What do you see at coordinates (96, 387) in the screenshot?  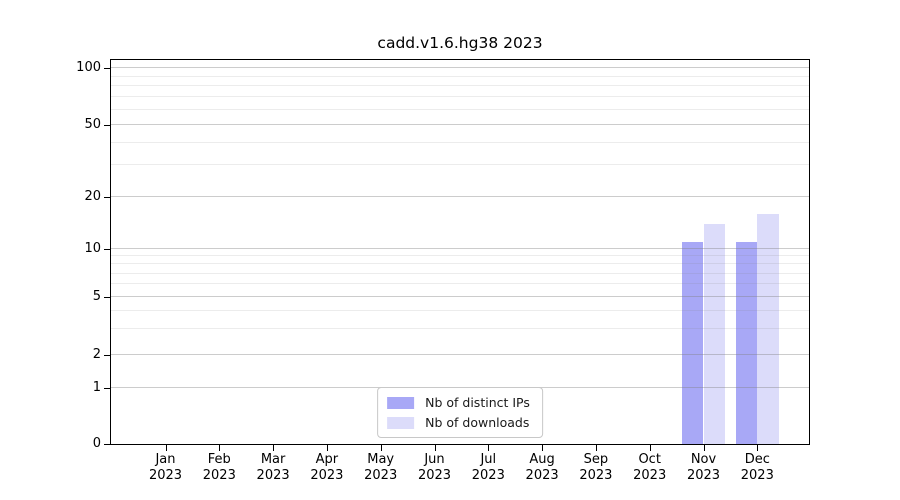 I see `y-tick-label-1: 1` at bounding box center [96, 387].